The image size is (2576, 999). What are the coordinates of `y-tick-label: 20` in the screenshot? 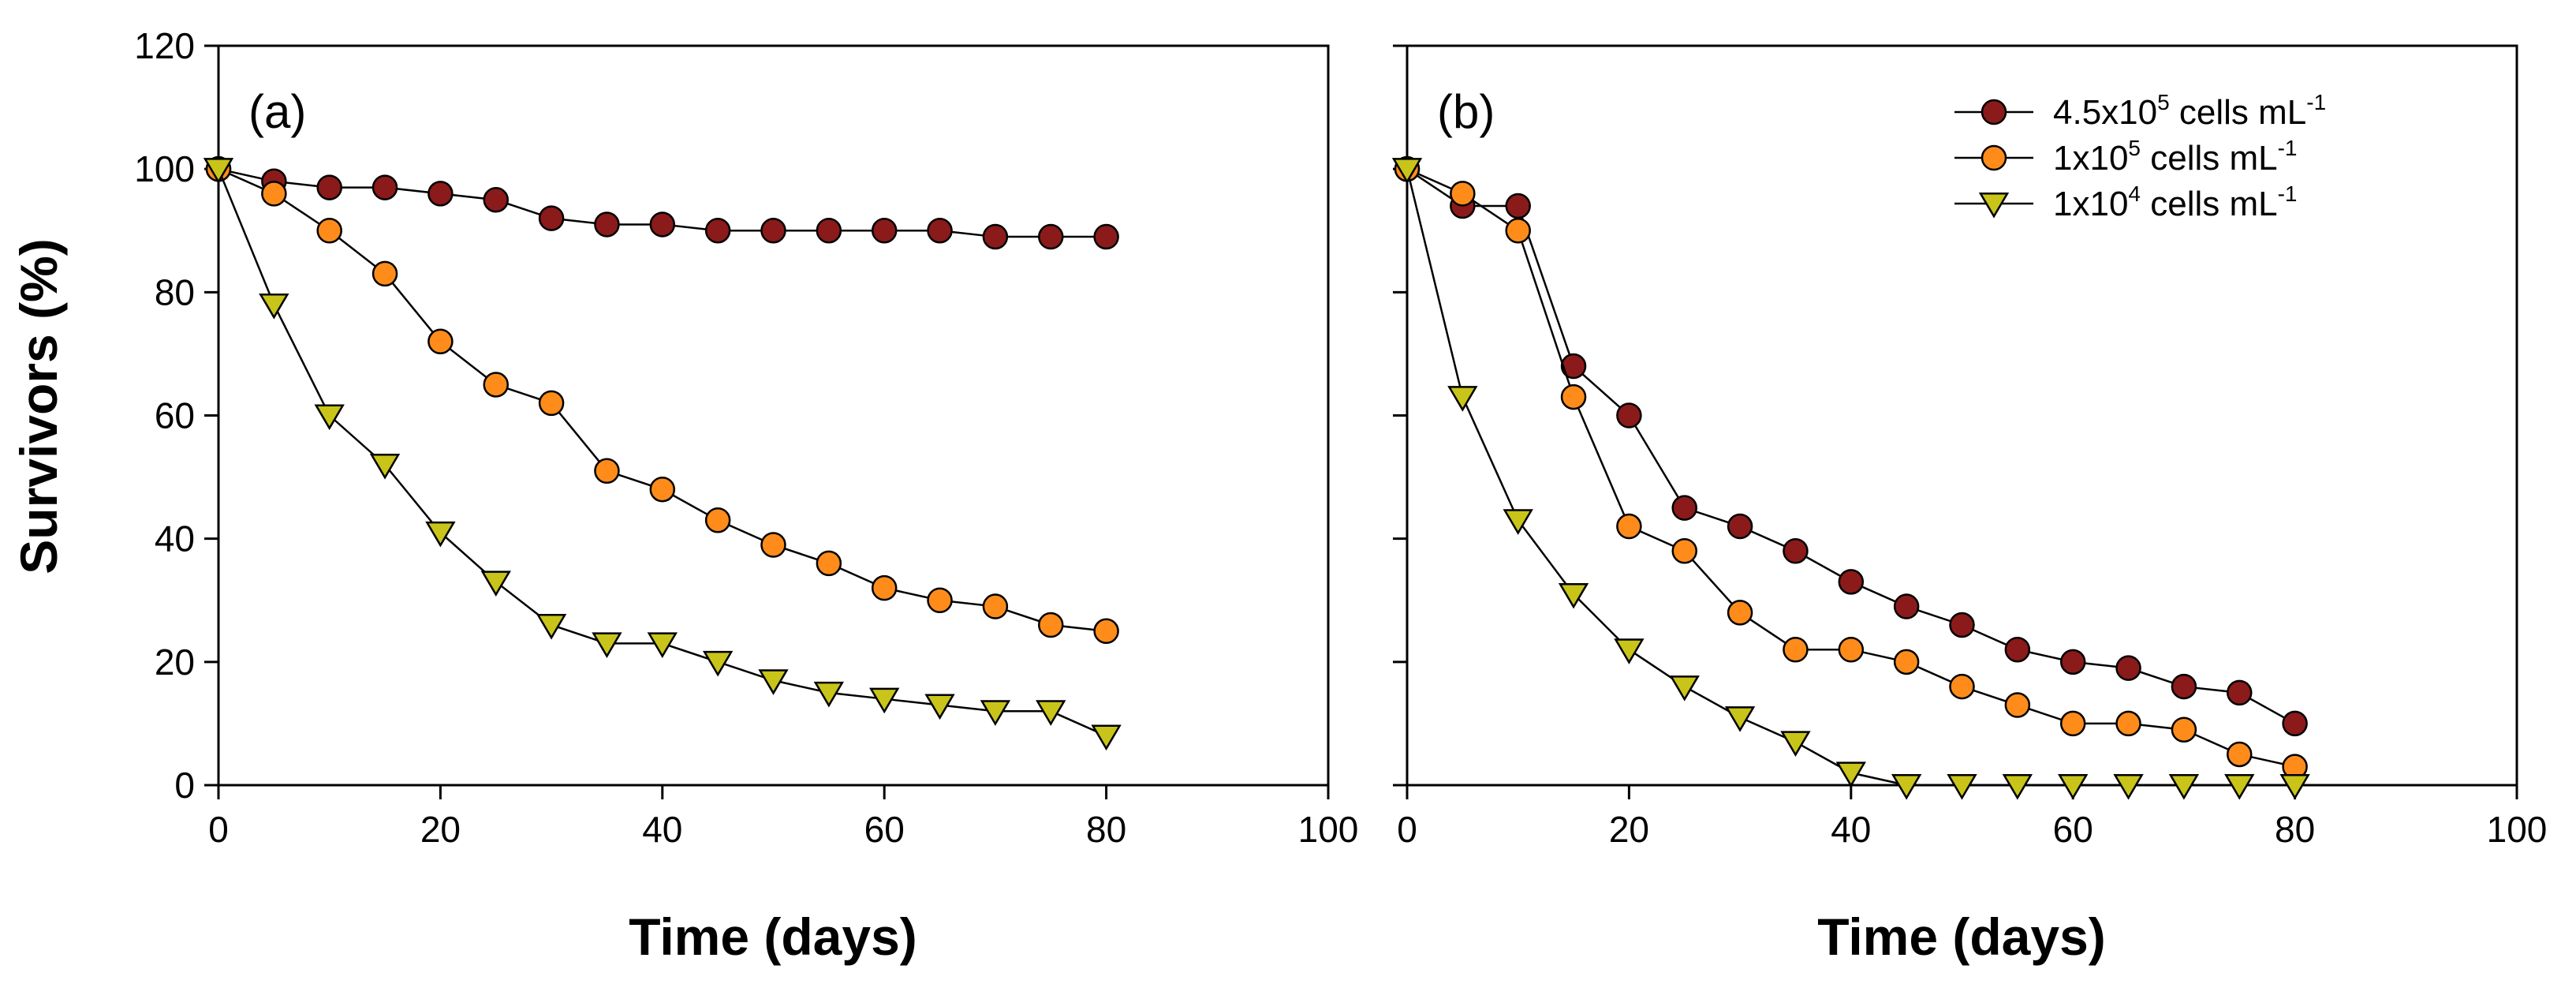 It's located at (175, 662).